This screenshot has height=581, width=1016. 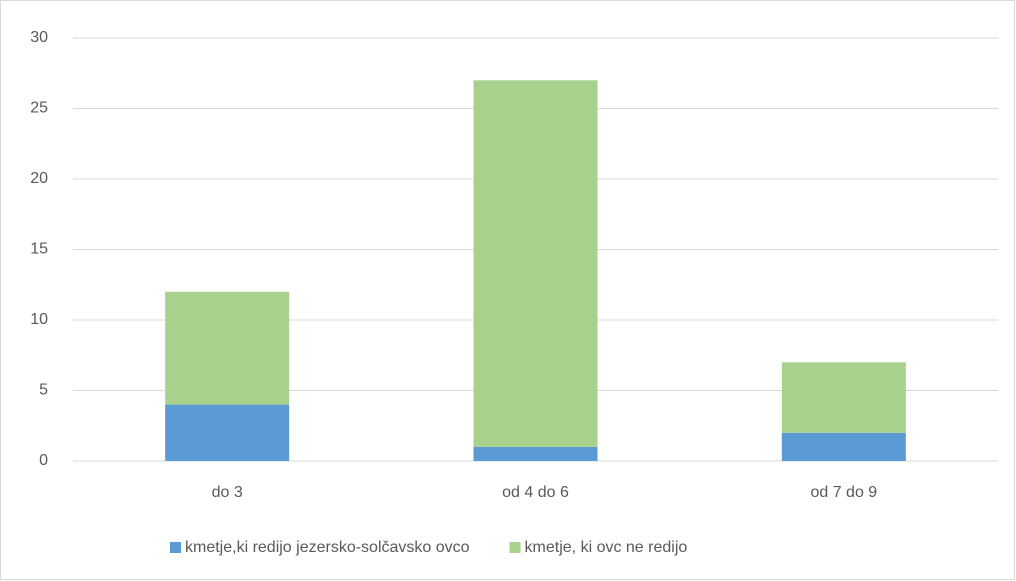 What do you see at coordinates (535, 492) in the screenshot?
I see `x-tick-label: od 4 do 6` at bounding box center [535, 492].